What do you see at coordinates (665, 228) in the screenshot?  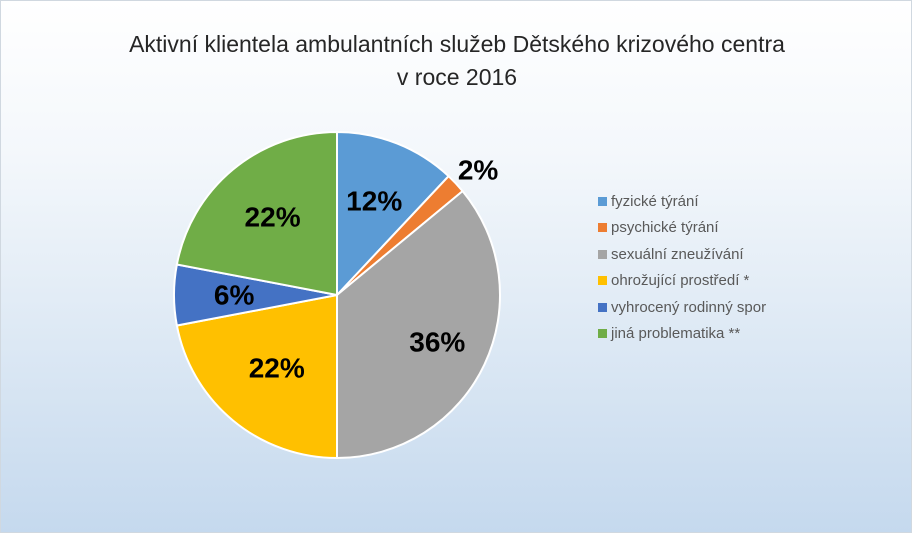 I see `legend-label: psychické týrání` at bounding box center [665, 228].